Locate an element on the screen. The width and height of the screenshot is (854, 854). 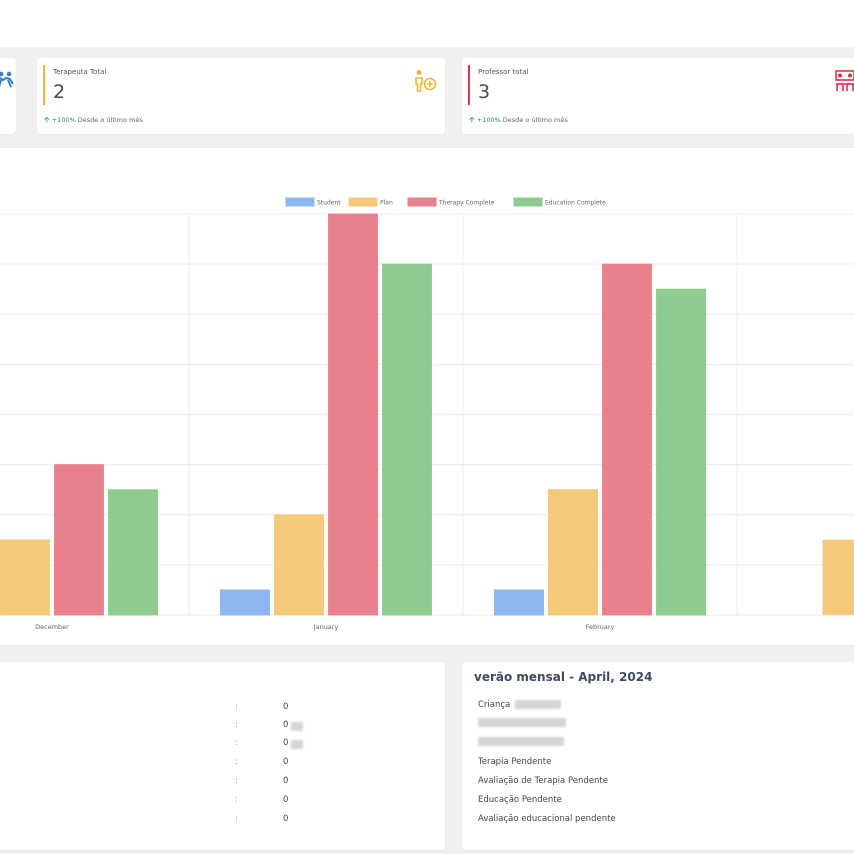
summary-item: Avaliação educacional pendente is located at coordinates (547, 819).